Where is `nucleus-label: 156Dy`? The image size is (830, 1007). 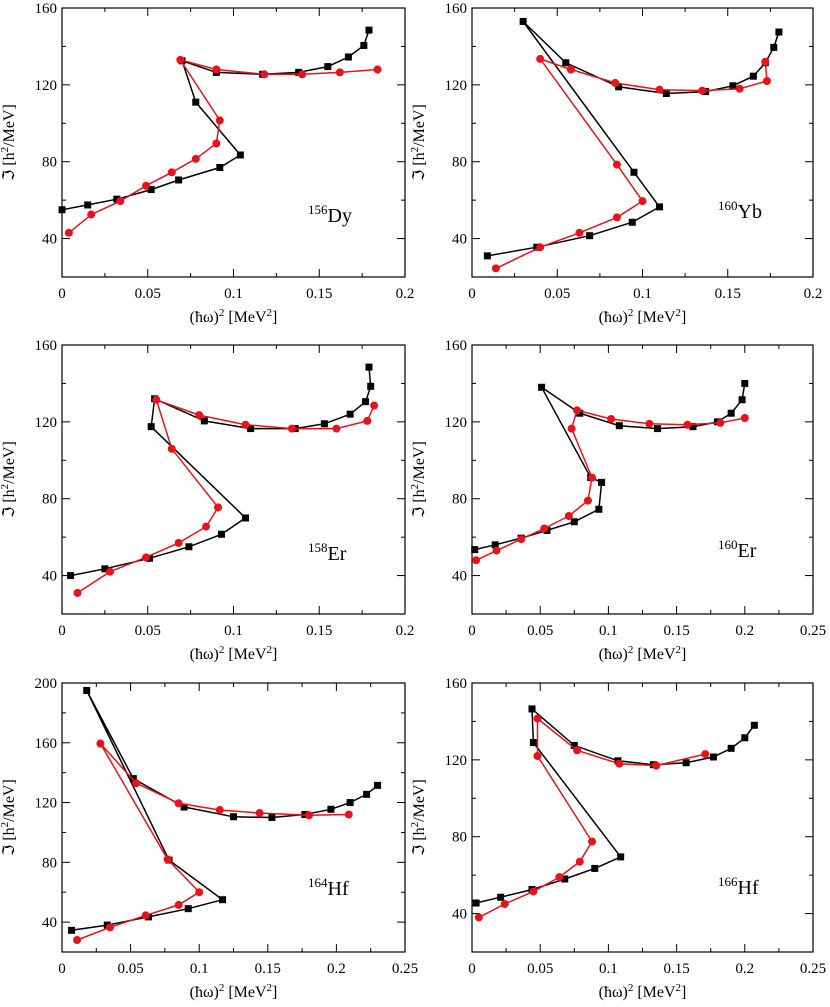 nucleus-label: 156Dy is located at coordinates (330, 214).